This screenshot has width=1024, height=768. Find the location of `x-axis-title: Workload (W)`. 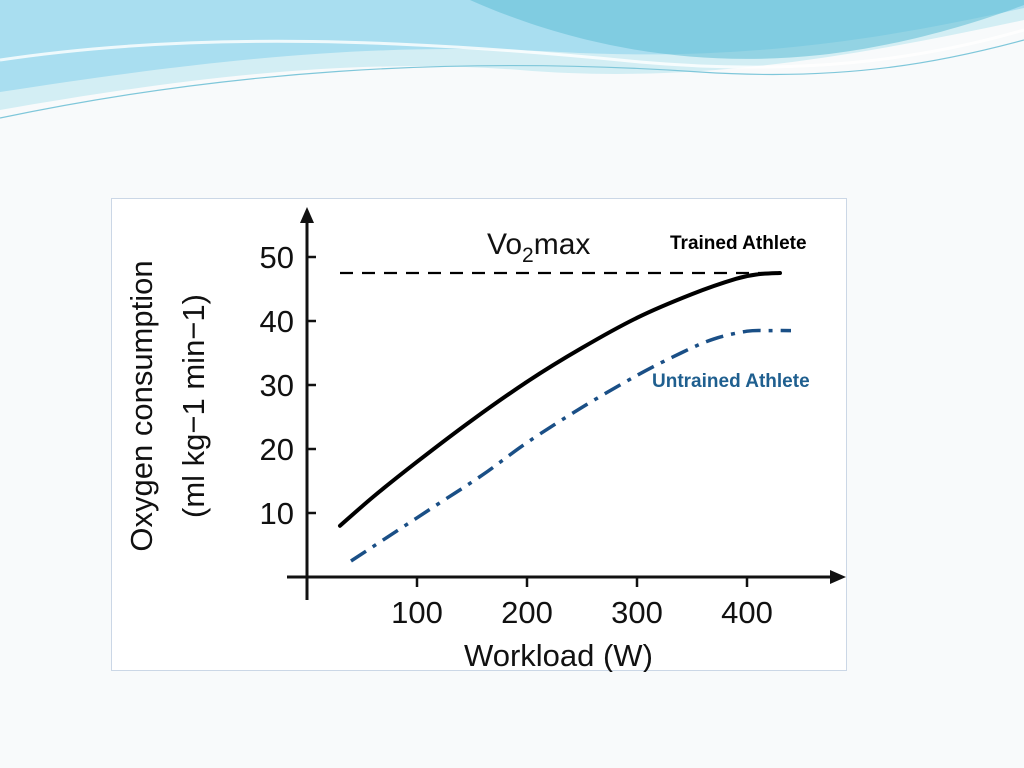

x-axis-title: Workload (W) is located at coordinates (558, 655).